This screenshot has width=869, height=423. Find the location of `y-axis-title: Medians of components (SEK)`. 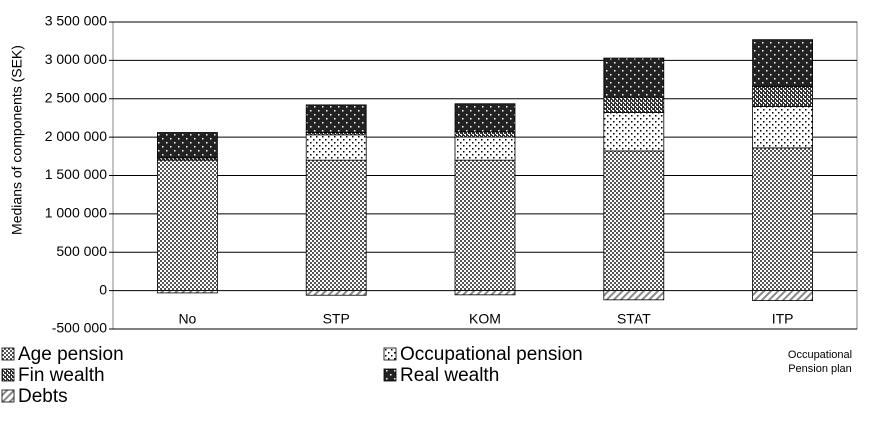

y-axis-title: Medians of components (SEK) is located at coordinates (17, 140).